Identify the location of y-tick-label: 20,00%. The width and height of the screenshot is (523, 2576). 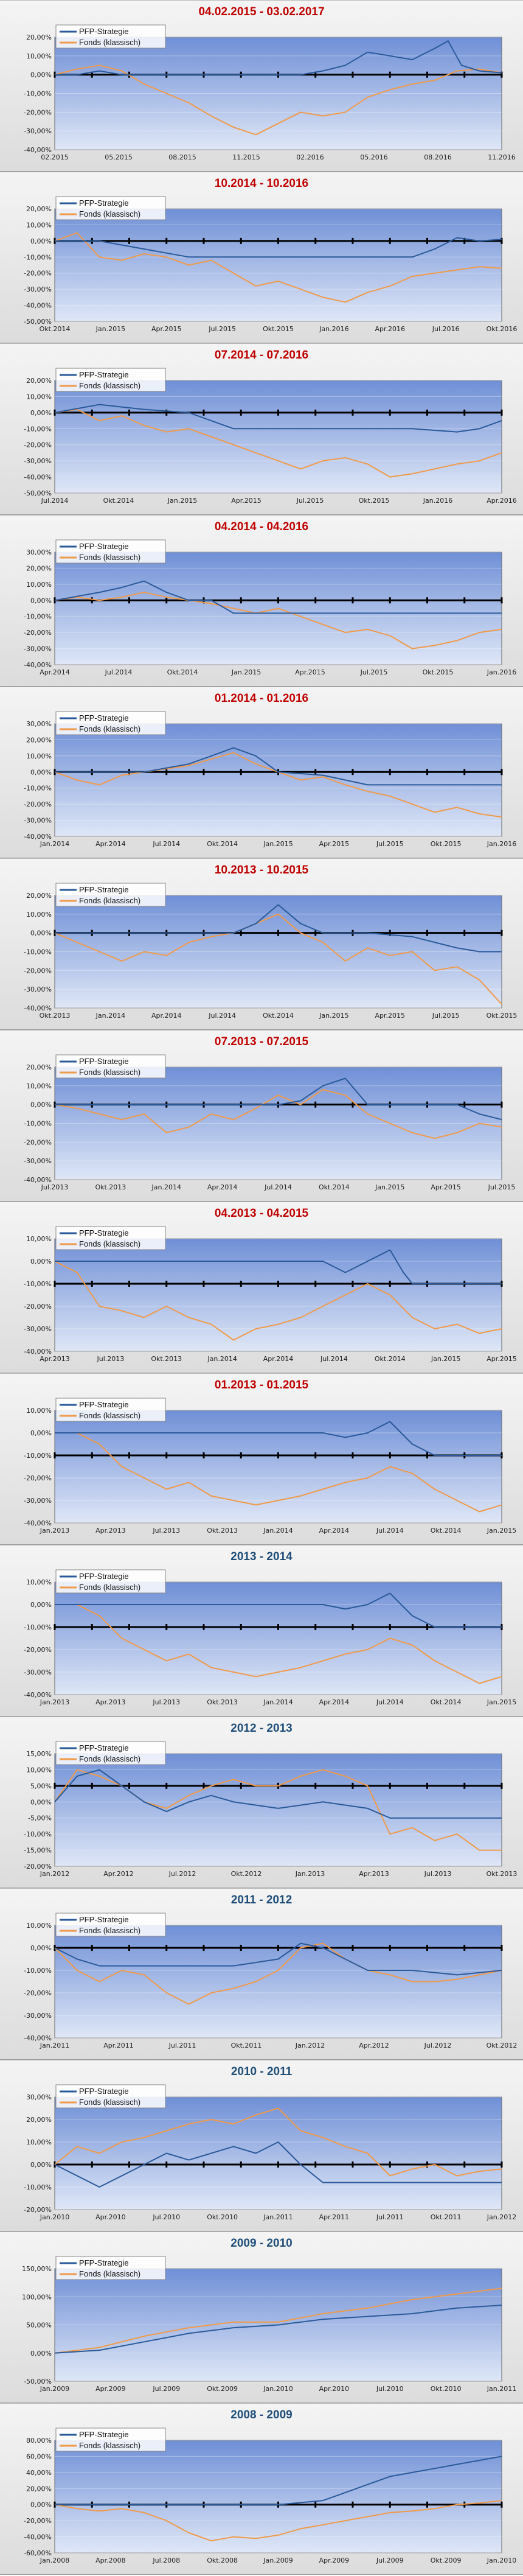
(39, 2489).